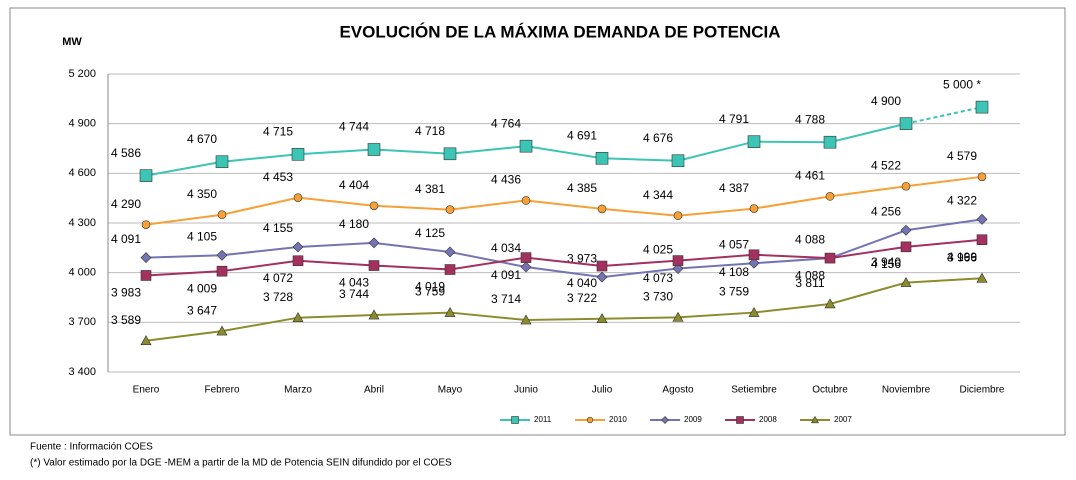 This screenshot has height=480, width=1076. What do you see at coordinates (810, 119) in the screenshot?
I see `data-label: 4 788` at bounding box center [810, 119].